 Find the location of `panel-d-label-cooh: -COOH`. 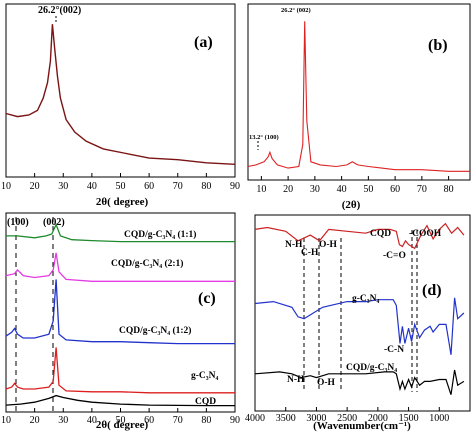

panel-d-label-cooh: -COOH is located at coordinates (425, 234).